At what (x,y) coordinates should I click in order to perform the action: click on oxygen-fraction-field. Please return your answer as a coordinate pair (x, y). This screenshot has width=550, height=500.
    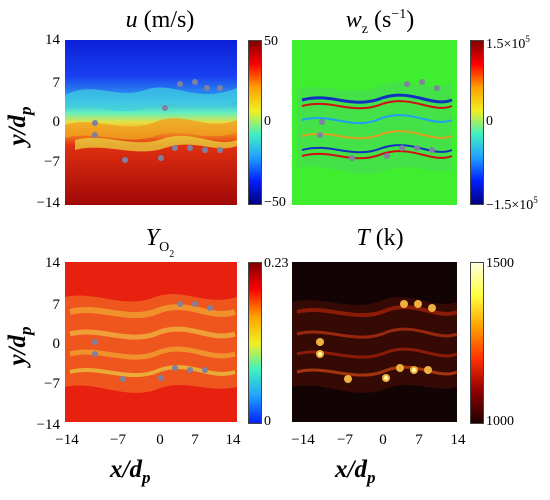
    Looking at the image, I should click on (151, 342).